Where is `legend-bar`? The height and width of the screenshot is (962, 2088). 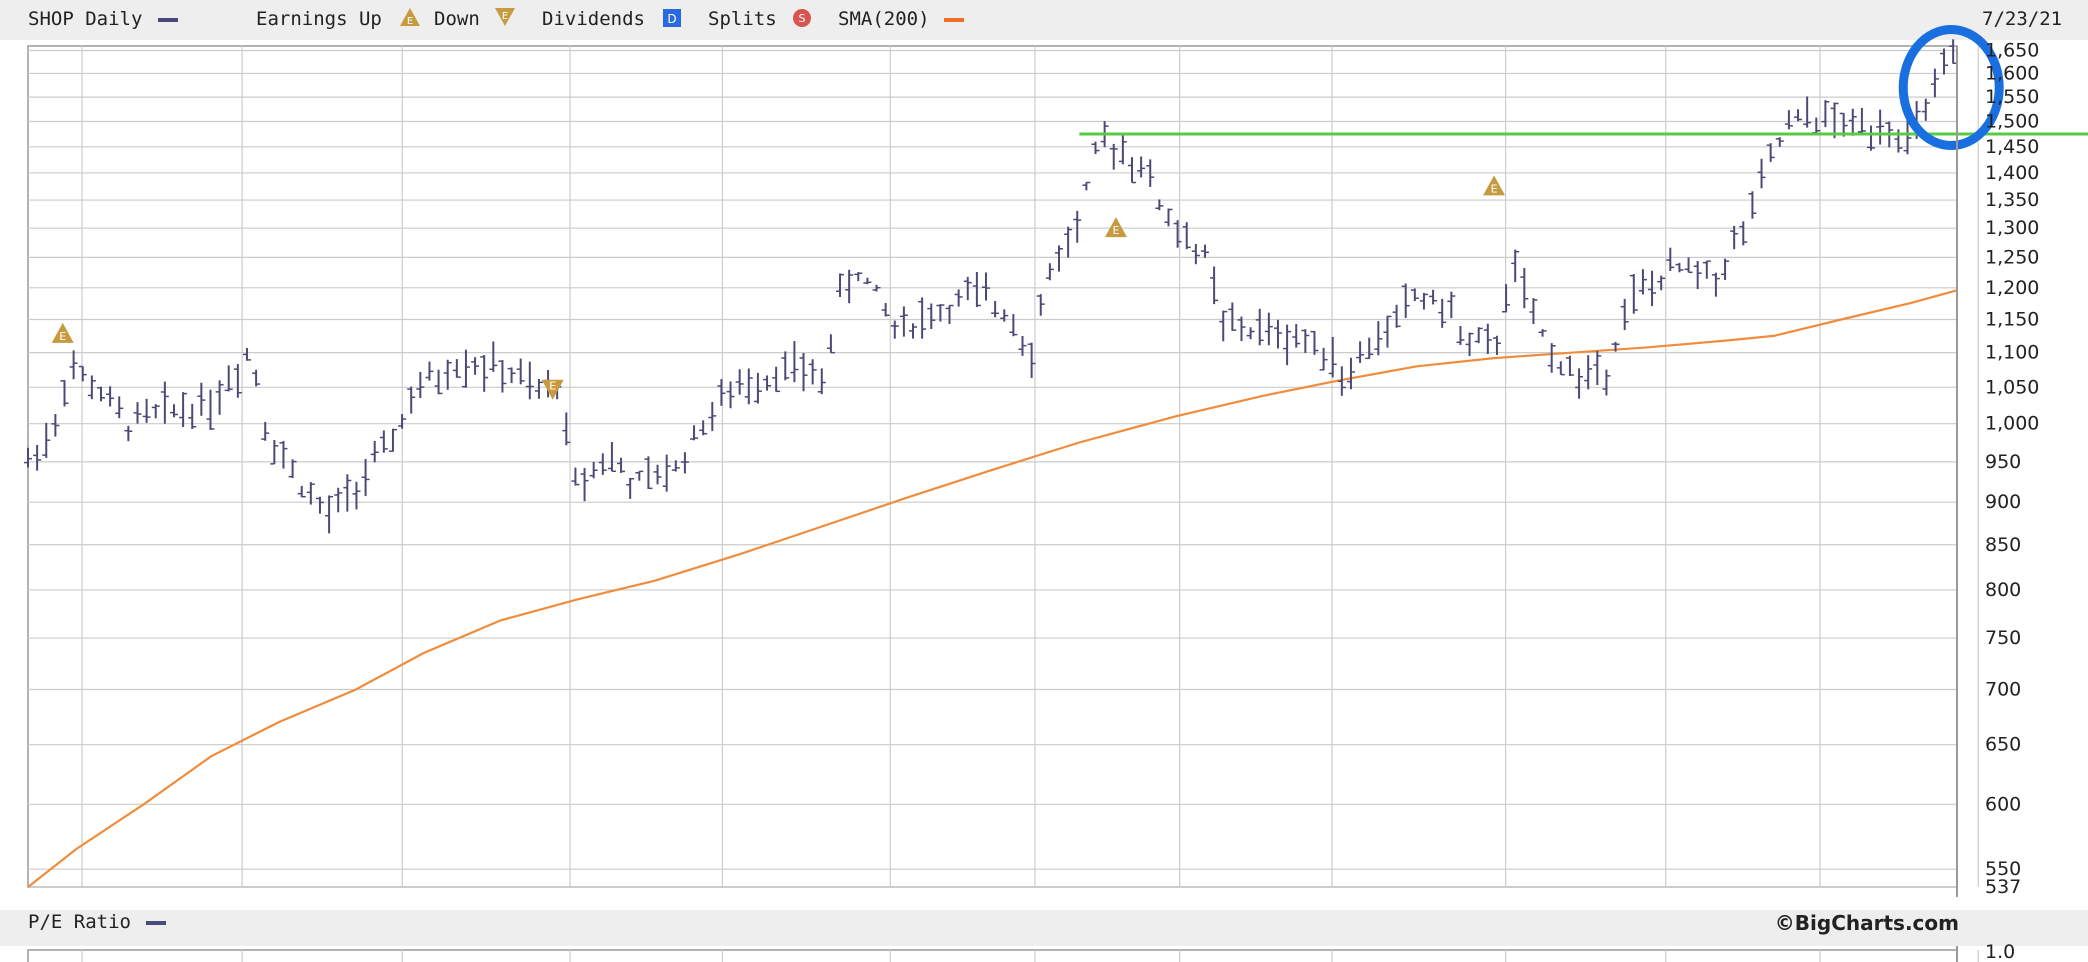 legend-bar is located at coordinates (1044, 20).